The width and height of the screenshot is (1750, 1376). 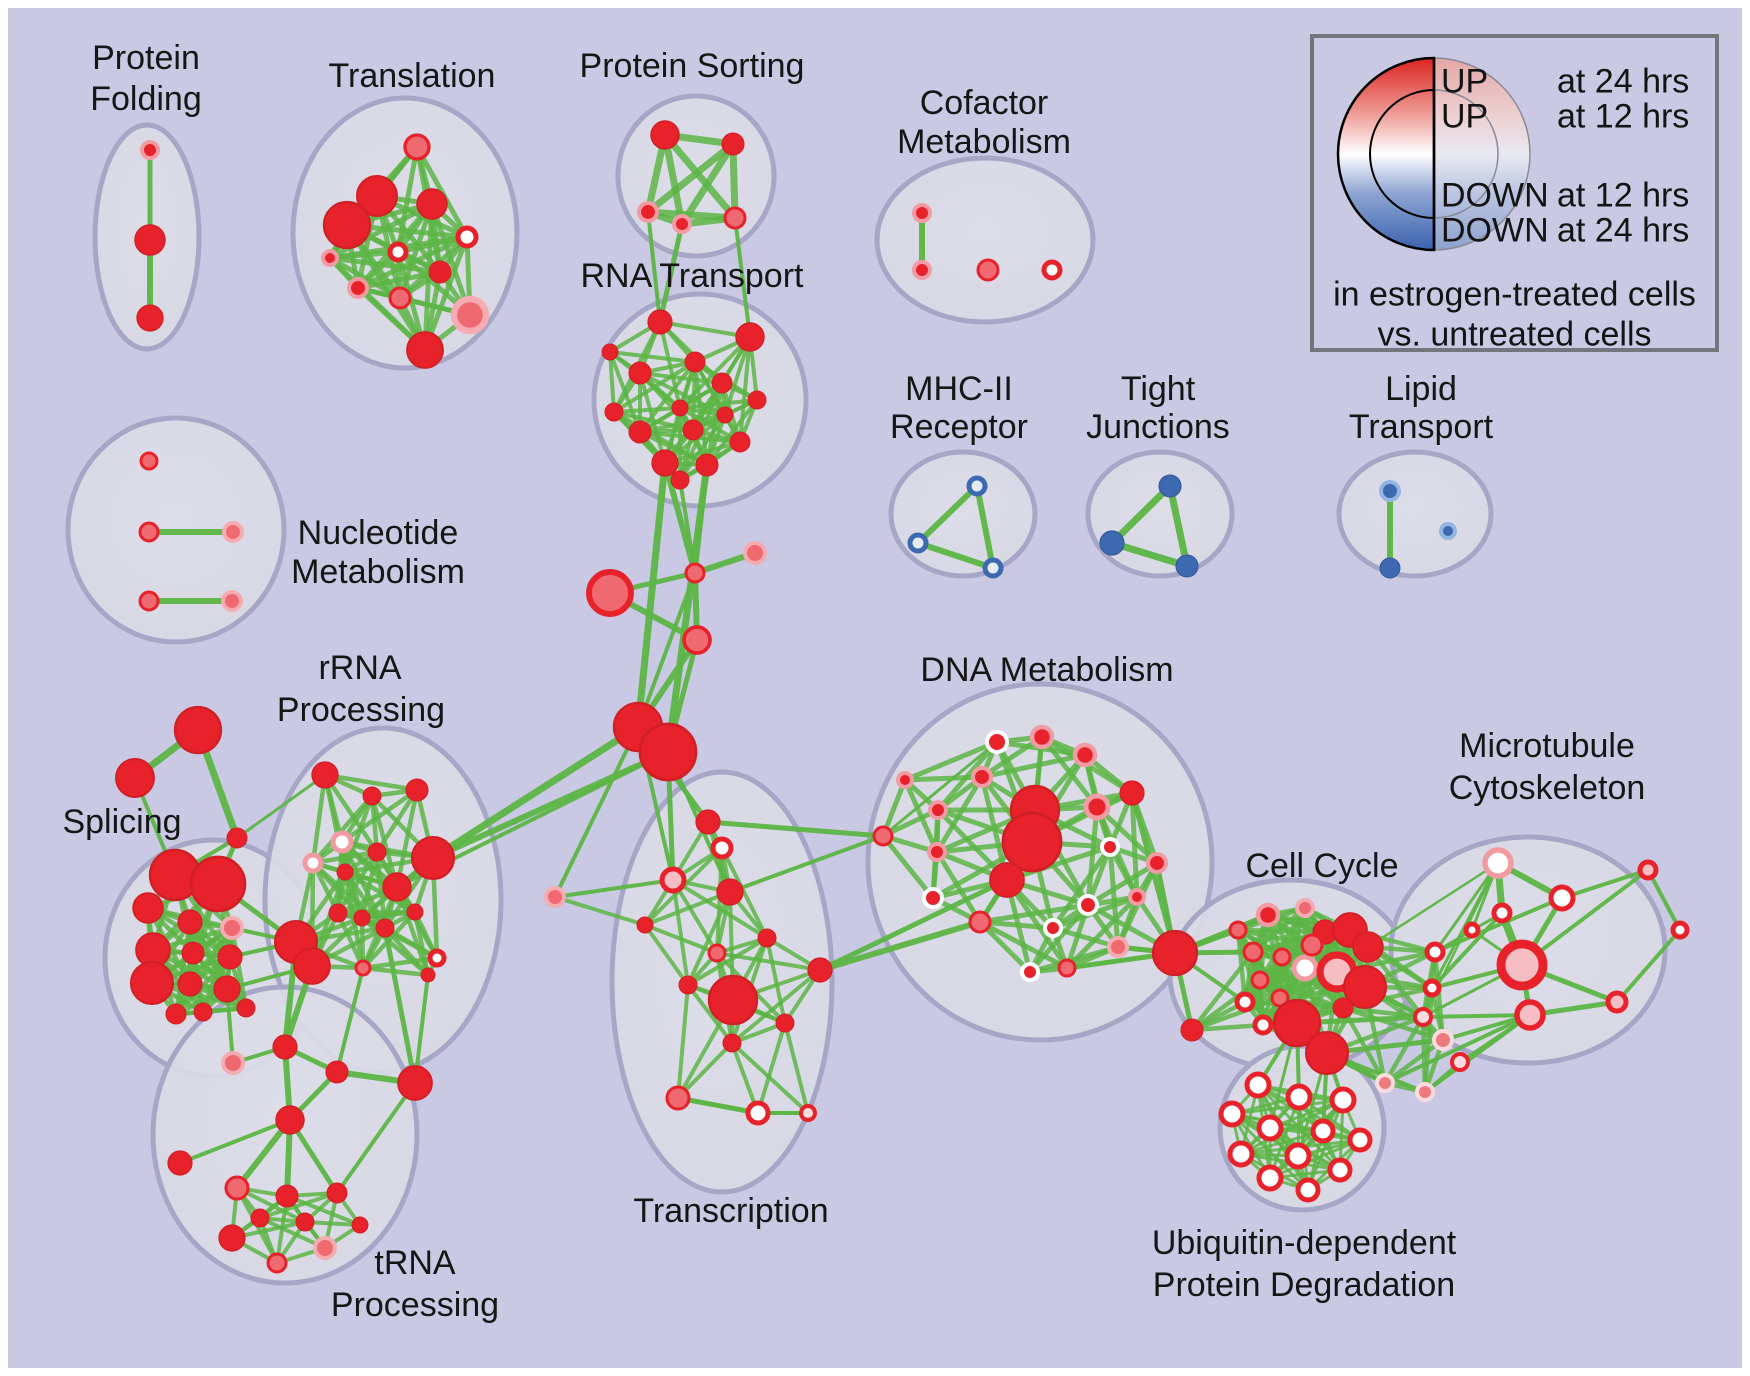 What do you see at coordinates (359, 668) in the screenshot?
I see `cluster-label-rrna-processing-0: rRNA` at bounding box center [359, 668].